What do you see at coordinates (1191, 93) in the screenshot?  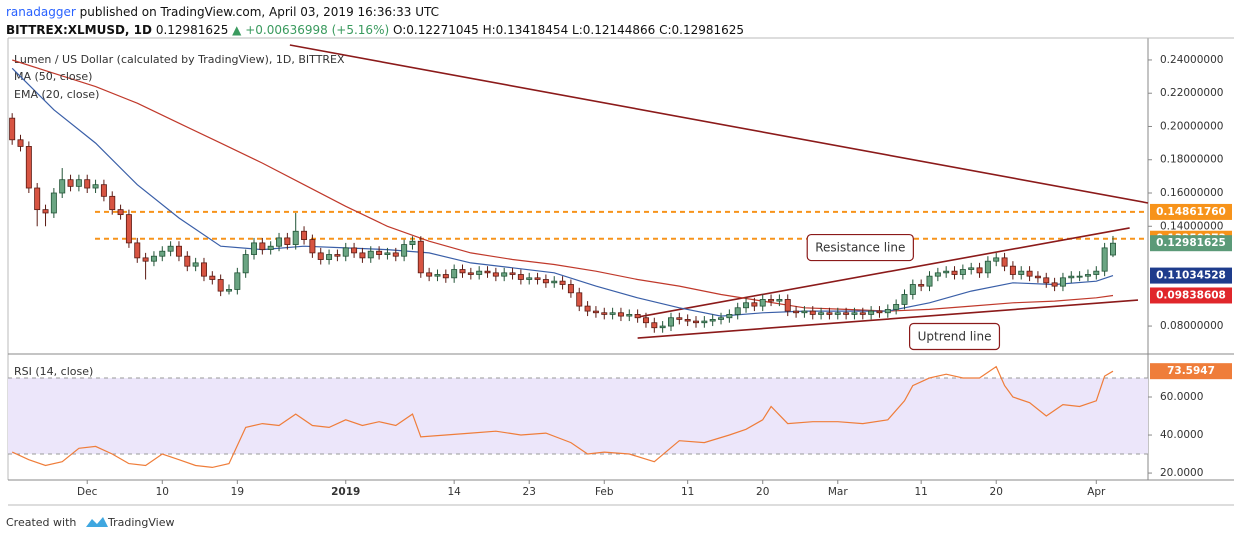 I see `y-tick-label: 0.22000000` at bounding box center [1191, 93].